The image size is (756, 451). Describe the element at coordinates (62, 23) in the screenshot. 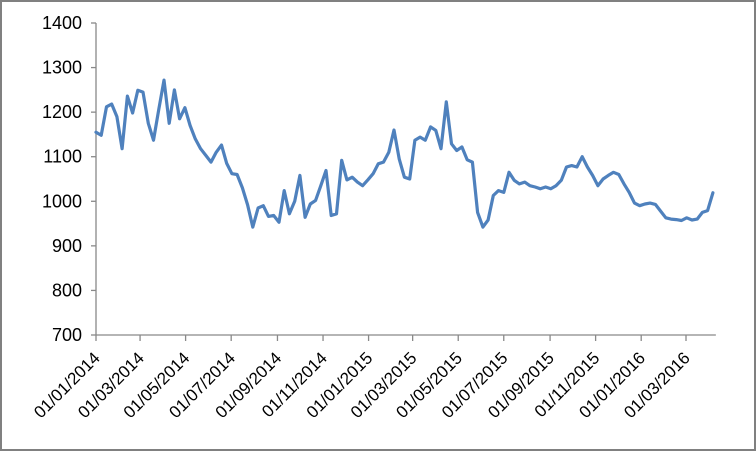

I see `y-tick-label: 1400` at that location.